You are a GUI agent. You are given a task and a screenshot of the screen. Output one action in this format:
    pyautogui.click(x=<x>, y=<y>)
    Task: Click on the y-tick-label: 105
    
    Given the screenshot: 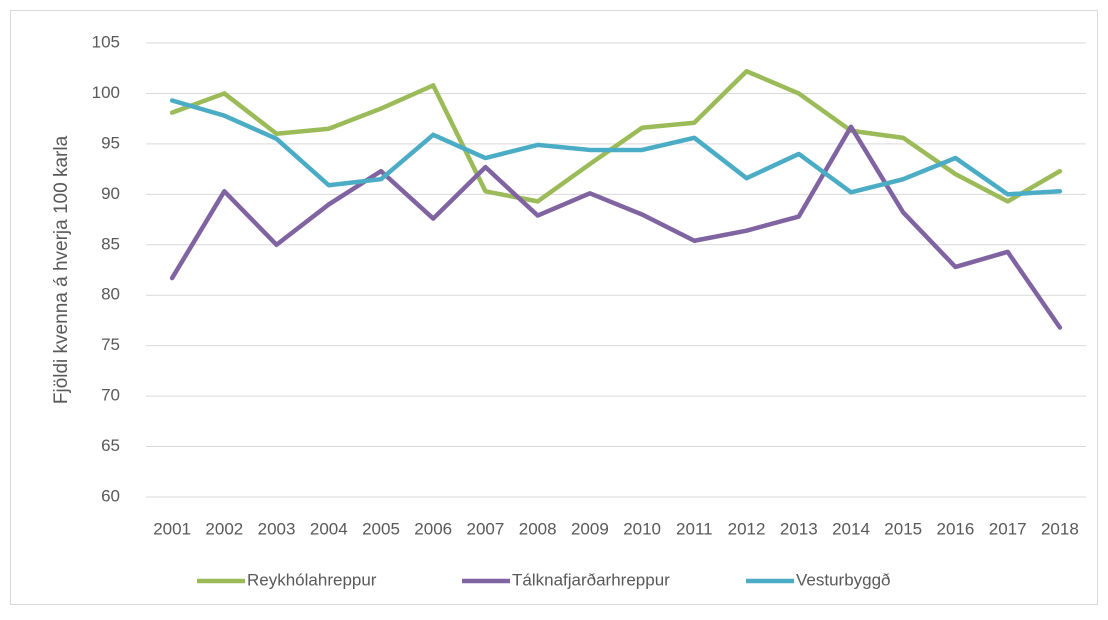 What is the action you would take?
    pyautogui.click(x=106, y=41)
    